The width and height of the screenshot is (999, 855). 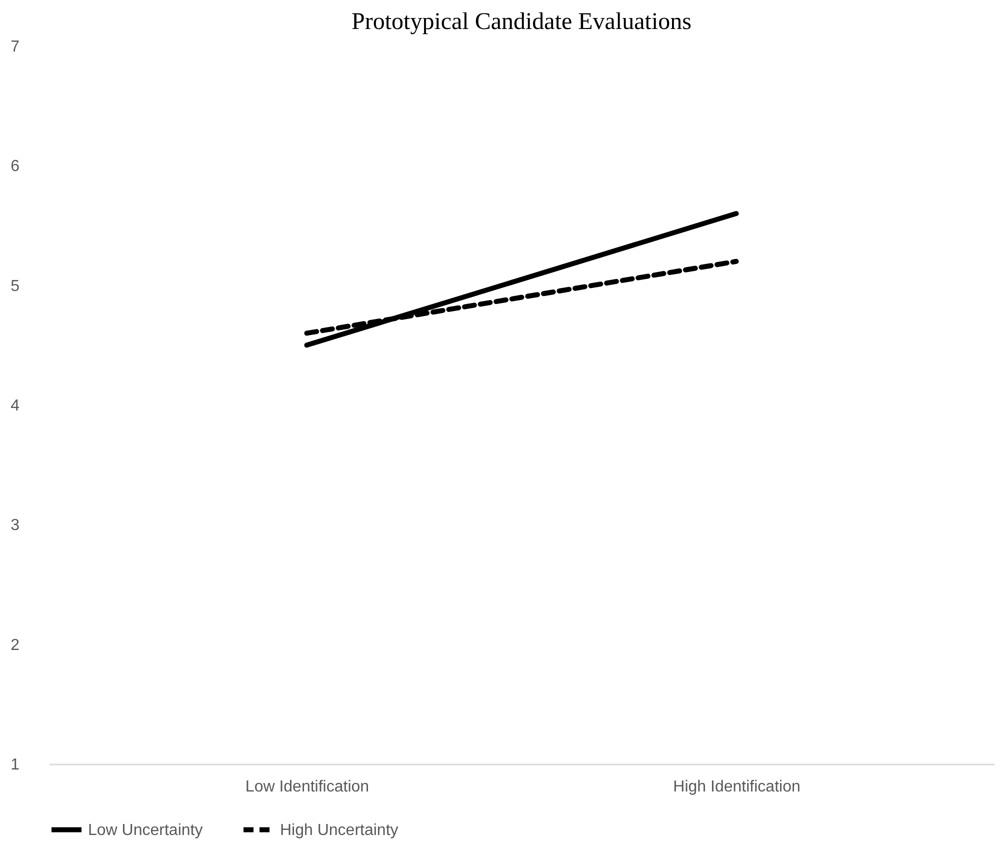 What do you see at coordinates (15, 765) in the screenshot?
I see `y-tick-label: 1` at bounding box center [15, 765].